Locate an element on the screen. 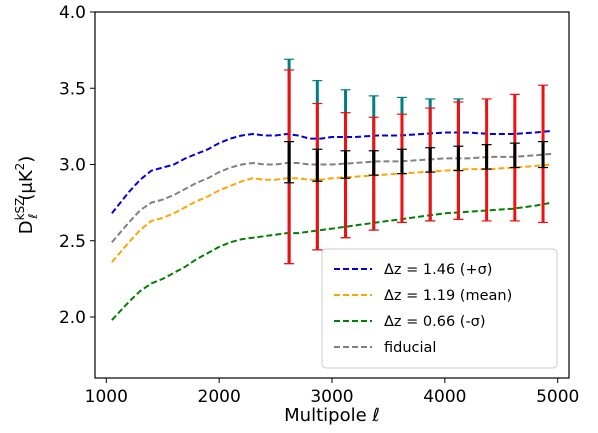 This screenshot has width=598, height=433. legend-item: fiducial is located at coordinates (385, 348).